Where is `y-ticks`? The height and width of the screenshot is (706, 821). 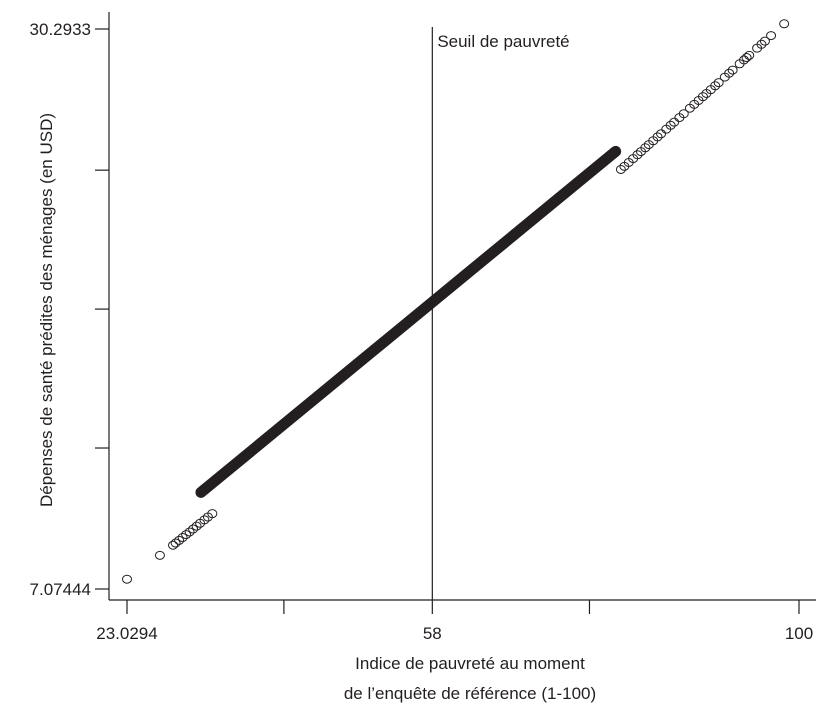 y-ticks is located at coordinates (102, 309).